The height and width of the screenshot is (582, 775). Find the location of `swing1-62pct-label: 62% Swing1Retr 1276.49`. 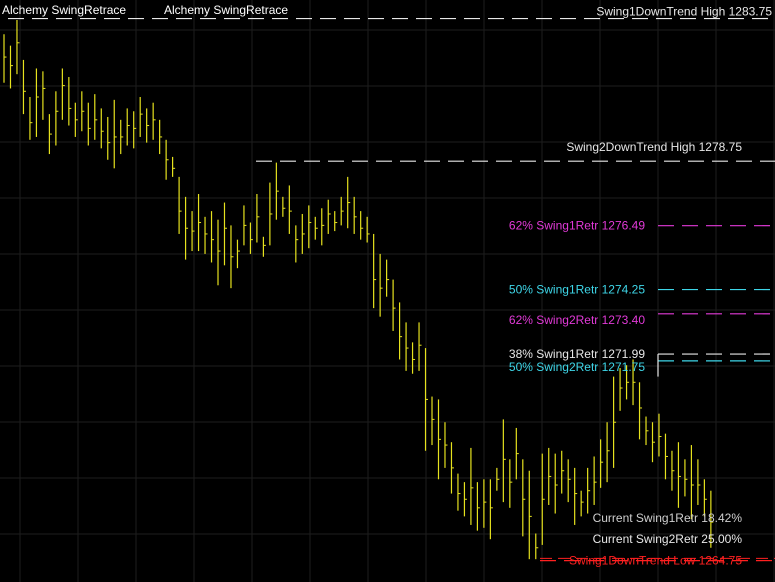

swing1-62pct-label: 62% Swing1Retr 1276.49 is located at coordinates (577, 226).